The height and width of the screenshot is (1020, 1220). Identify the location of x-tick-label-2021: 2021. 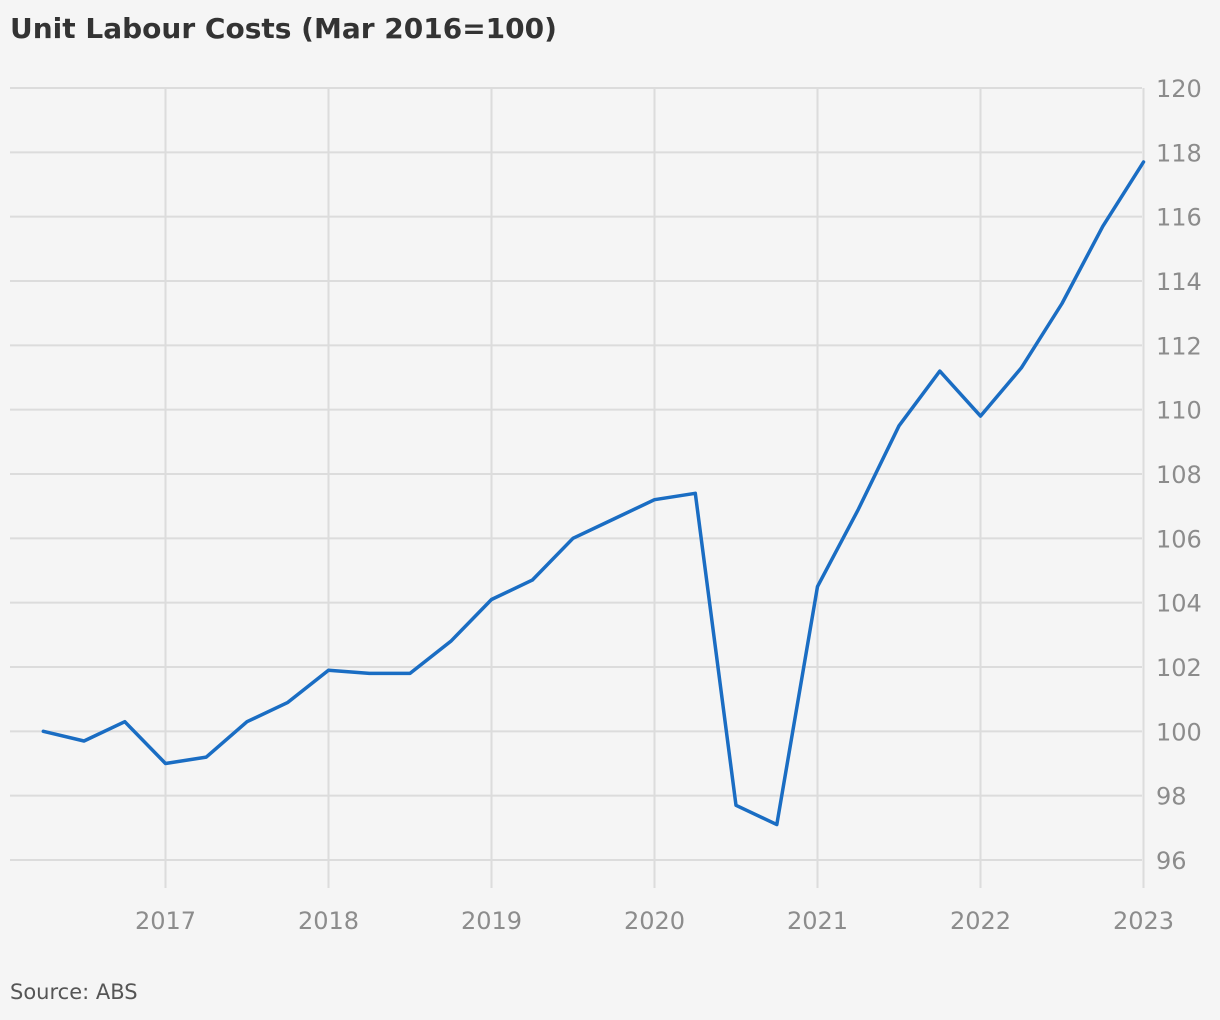
(817, 921).